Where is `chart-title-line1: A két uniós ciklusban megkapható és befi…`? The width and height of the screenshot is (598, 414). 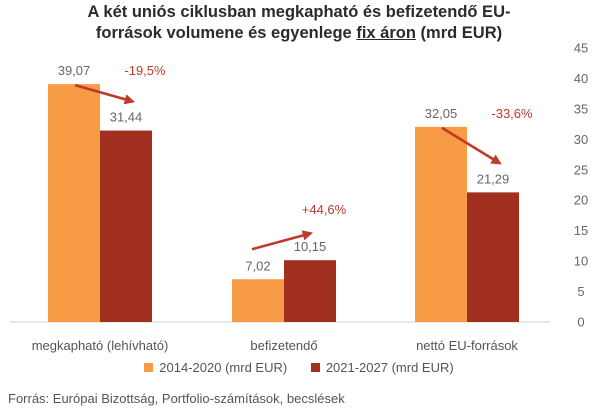
chart-title-line1: A két uniós ciklusban megkapható és befi… is located at coordinates (299, 12).